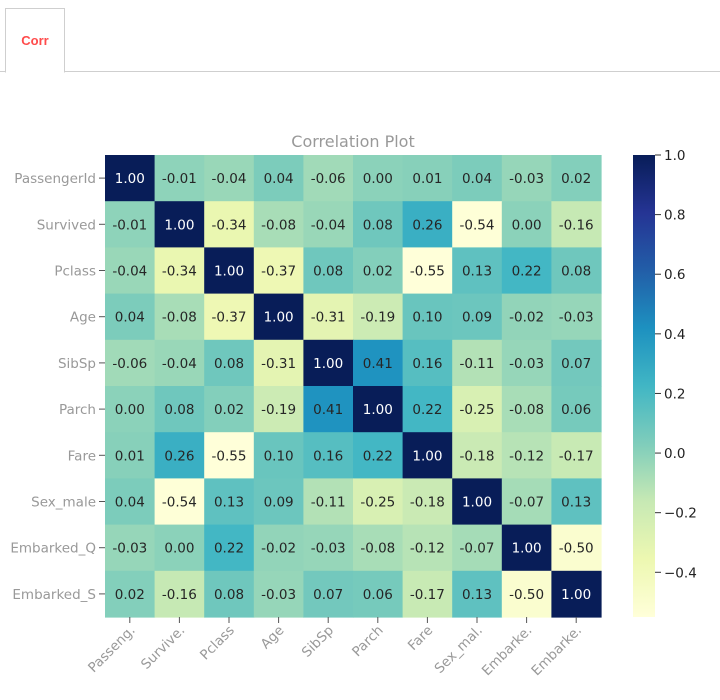 This screenshot has width=720, height=700. I want to click on chart-title: Correlation Plot, so click(352, 141).